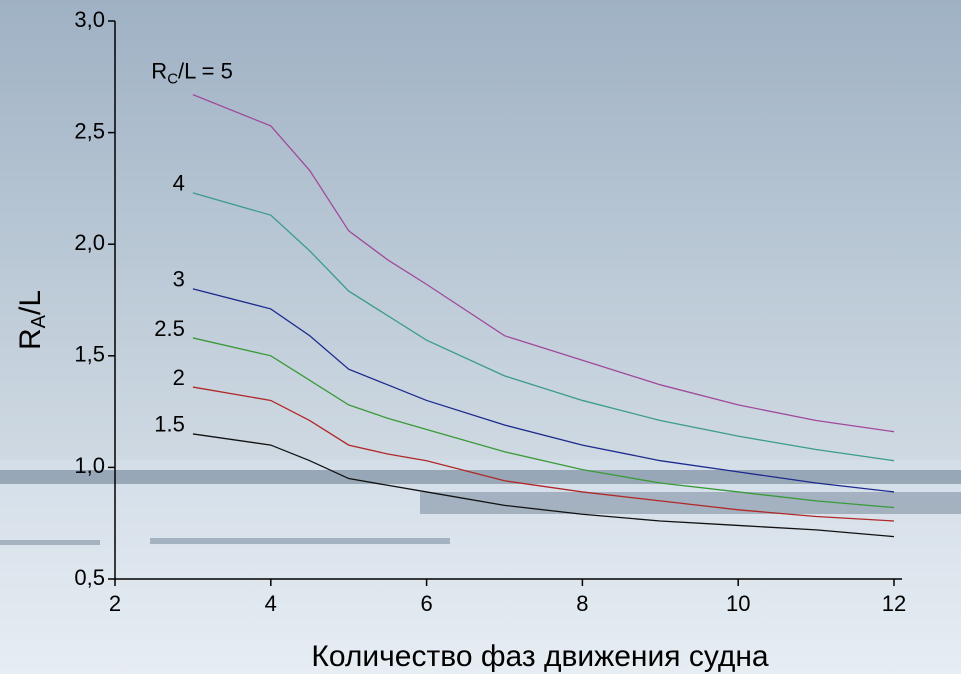 This screenshot has height=674, width=961. What do you see at coordinates (426, 603) in the screenshot?
I see `x-tick-label: 6` at bounding box center [426, 603].